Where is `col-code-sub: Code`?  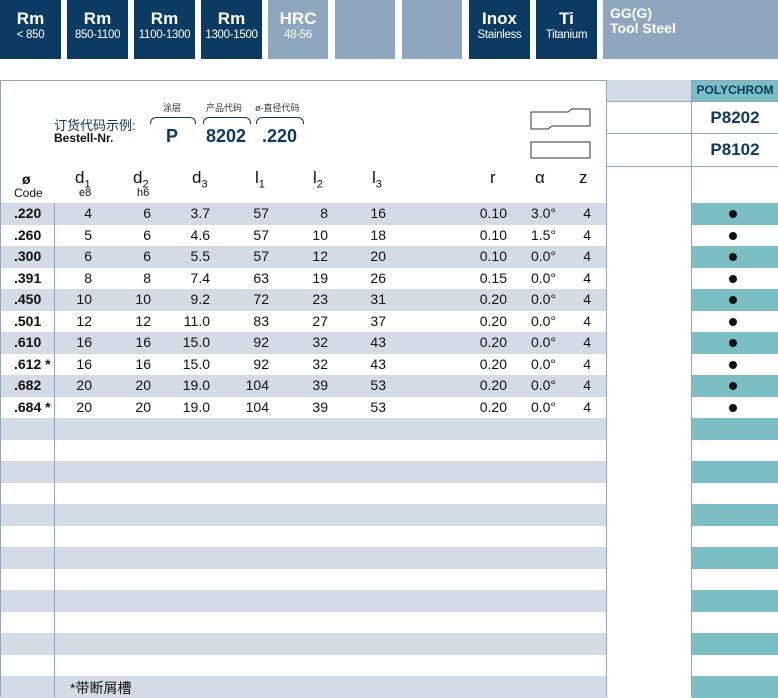 col-code-sub: Code is located at coordinates (28, 193).